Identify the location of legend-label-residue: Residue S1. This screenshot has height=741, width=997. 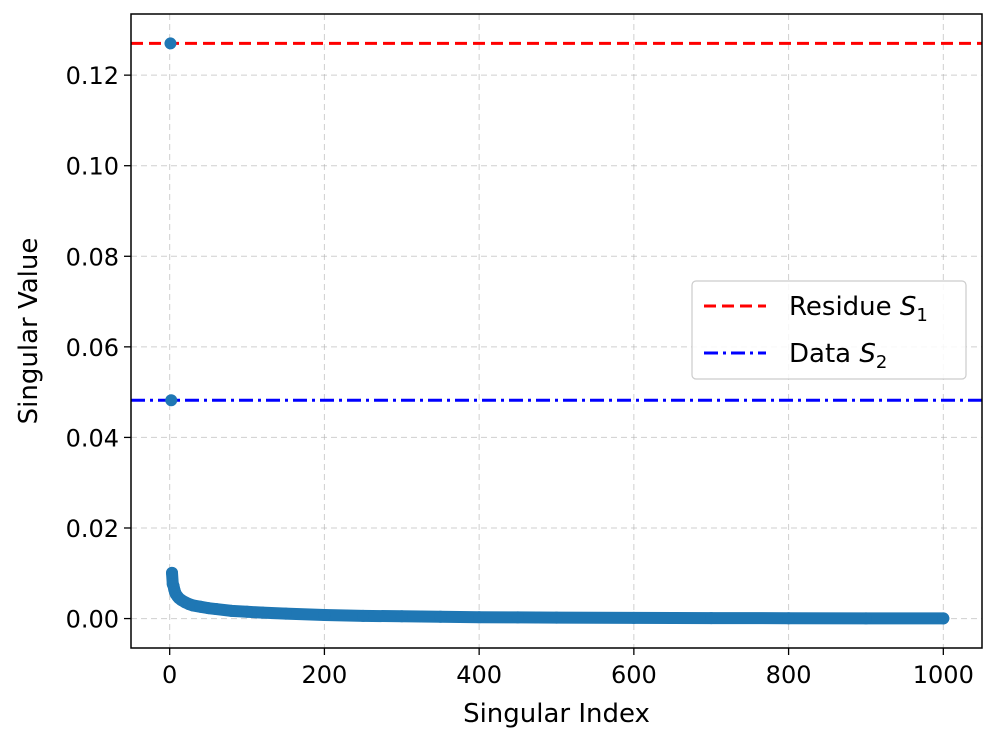
(858, 309).